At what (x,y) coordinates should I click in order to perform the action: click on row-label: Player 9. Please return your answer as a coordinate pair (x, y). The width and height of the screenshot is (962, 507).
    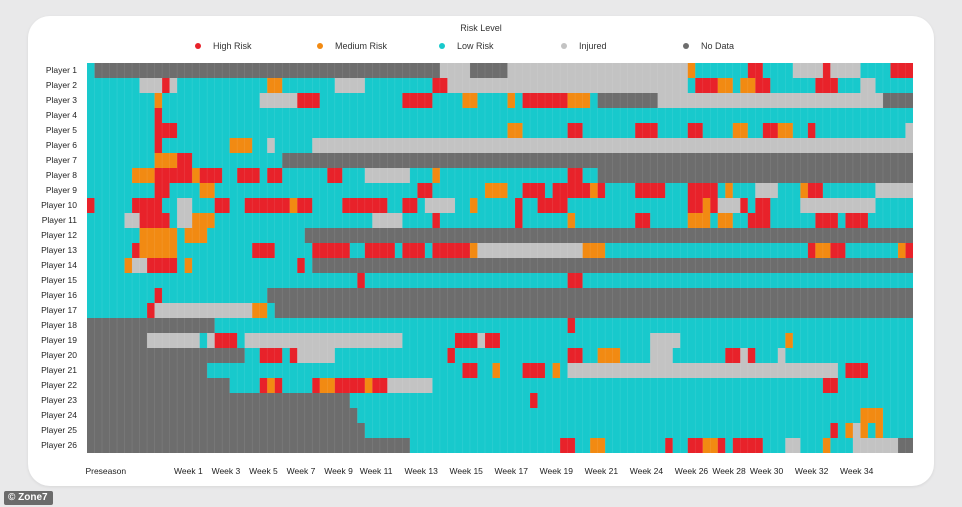
    Looking at the image, I should click on (61, 190).